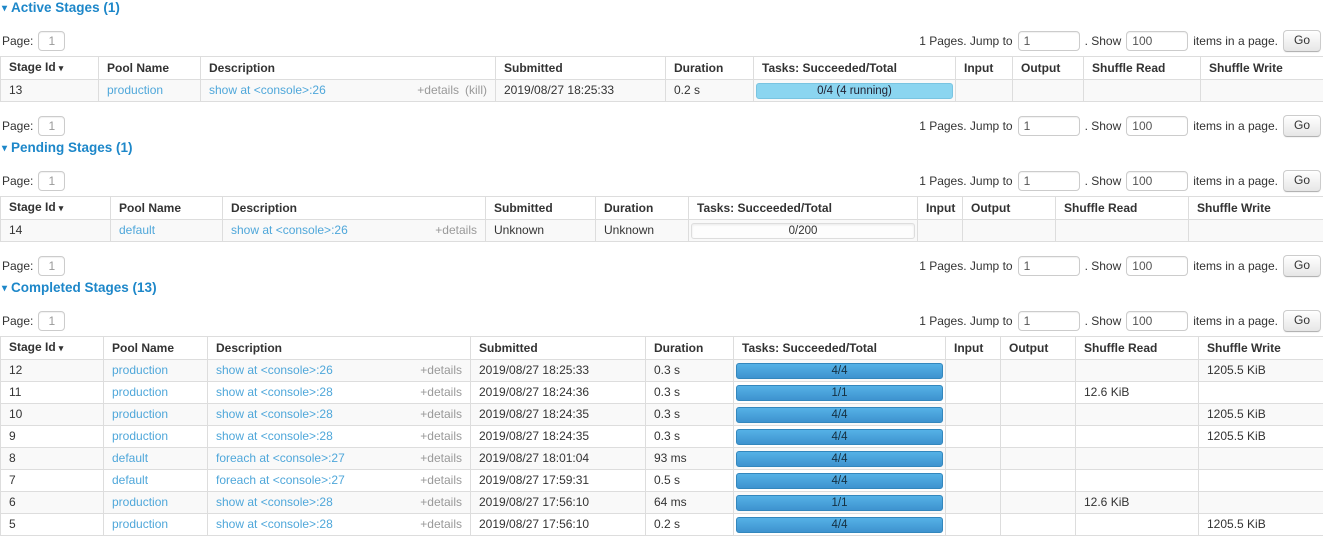  I want to click on stage-id-cell: 8, so click(52, 459).